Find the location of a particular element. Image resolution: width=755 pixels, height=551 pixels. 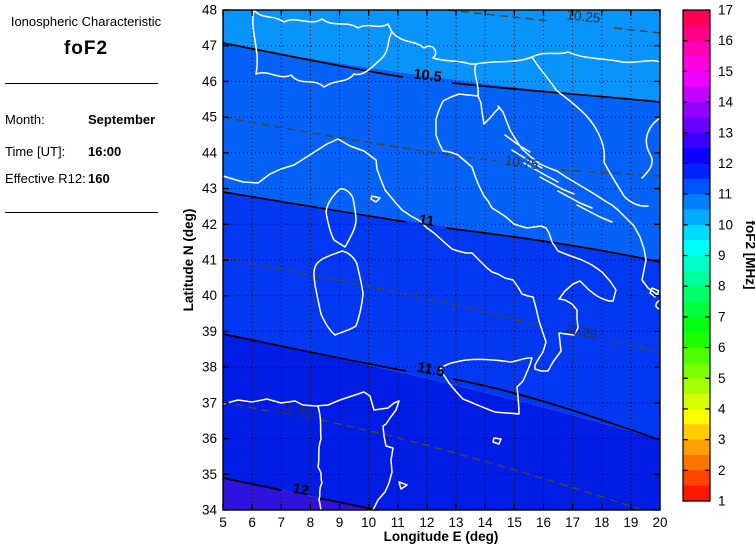

colorbar-tick-label: 2 is located at coordinates (722, 470).